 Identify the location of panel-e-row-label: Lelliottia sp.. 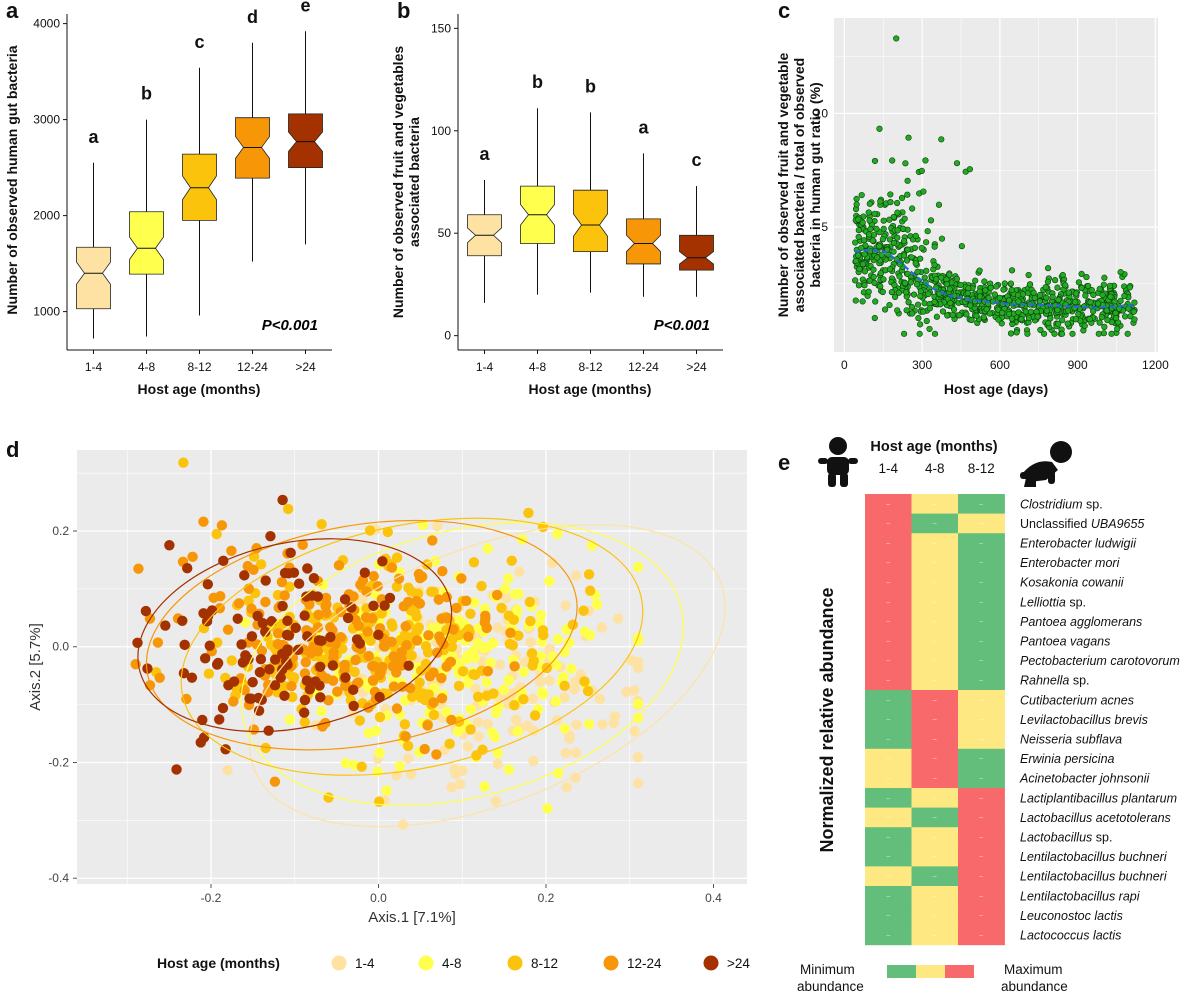
(1053, 602).